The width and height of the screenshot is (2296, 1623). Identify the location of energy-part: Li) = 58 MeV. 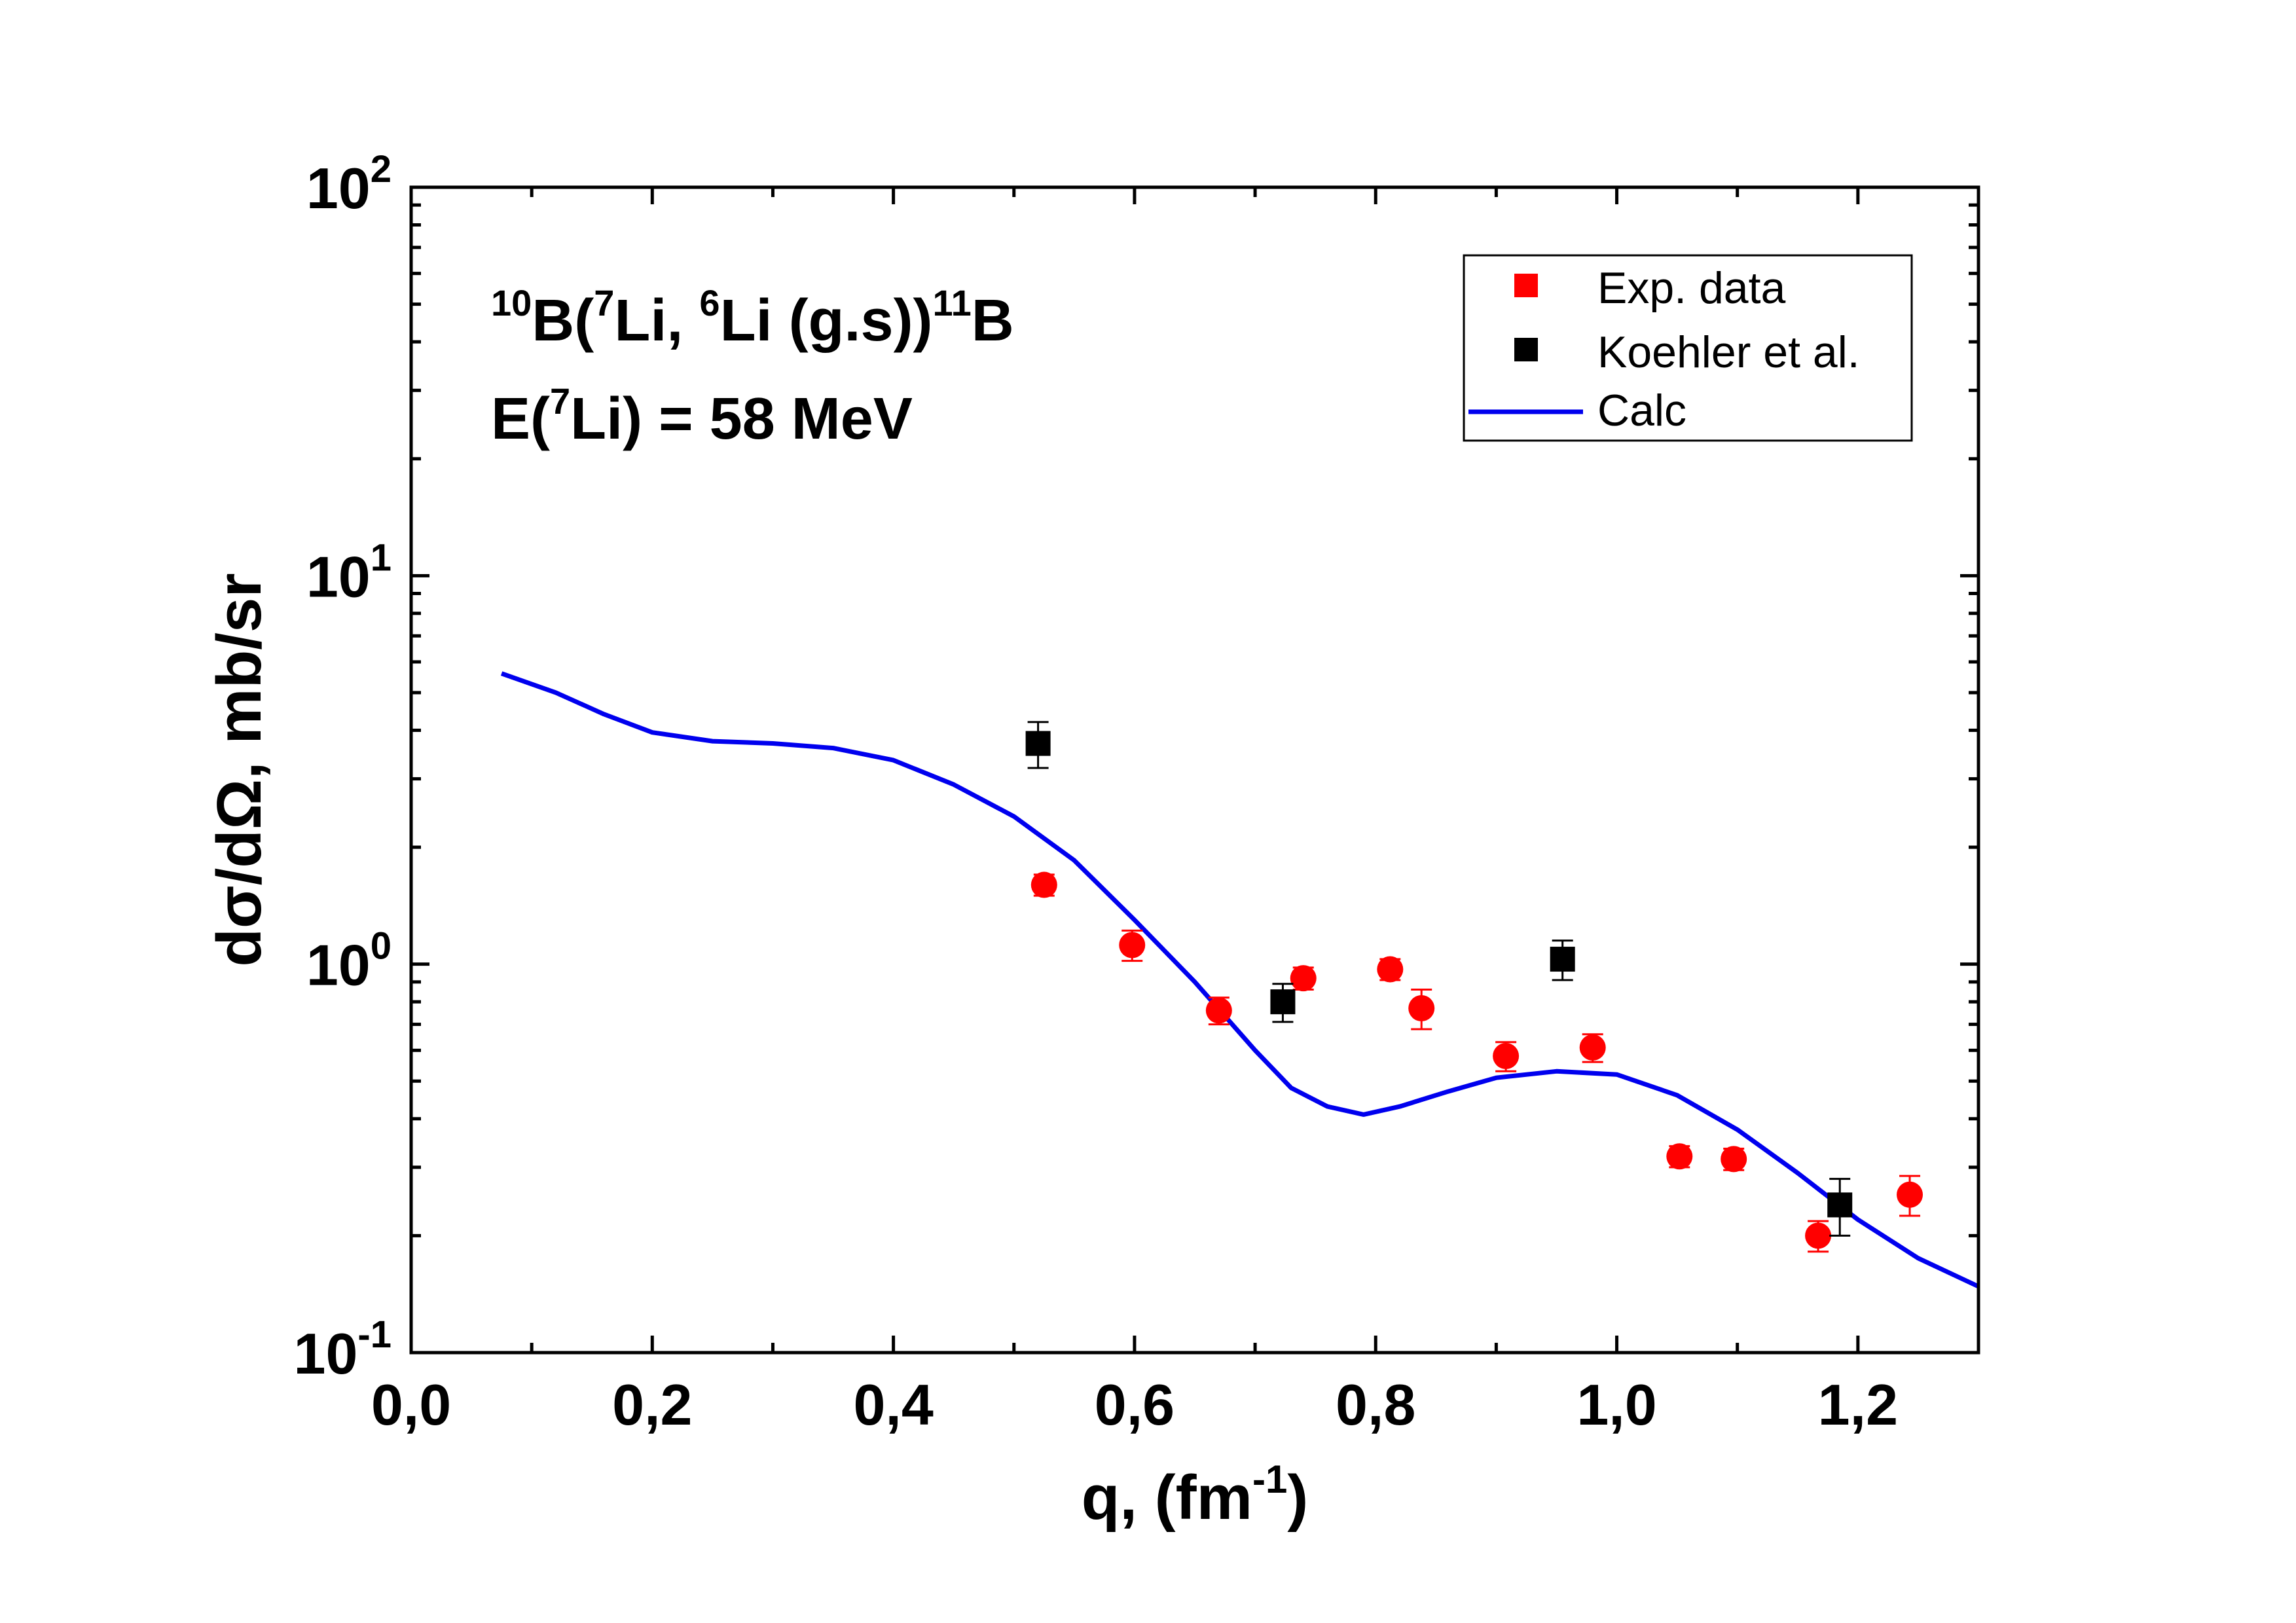
(741, 419).